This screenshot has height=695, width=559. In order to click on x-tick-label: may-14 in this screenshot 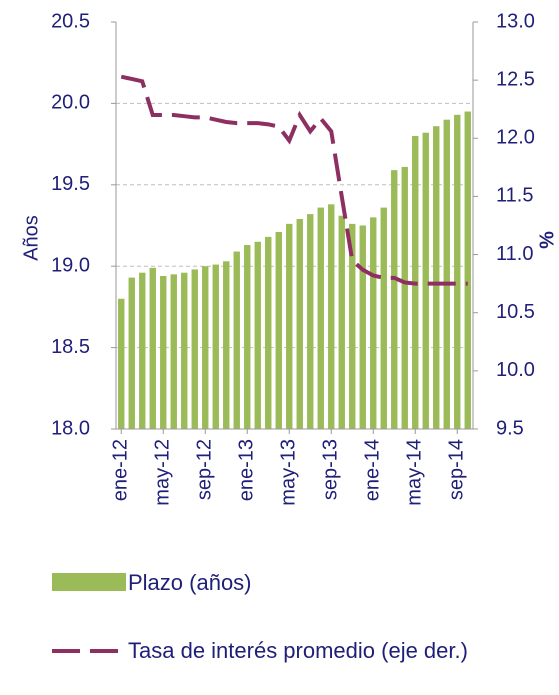, I will do `click(415, 472)`.